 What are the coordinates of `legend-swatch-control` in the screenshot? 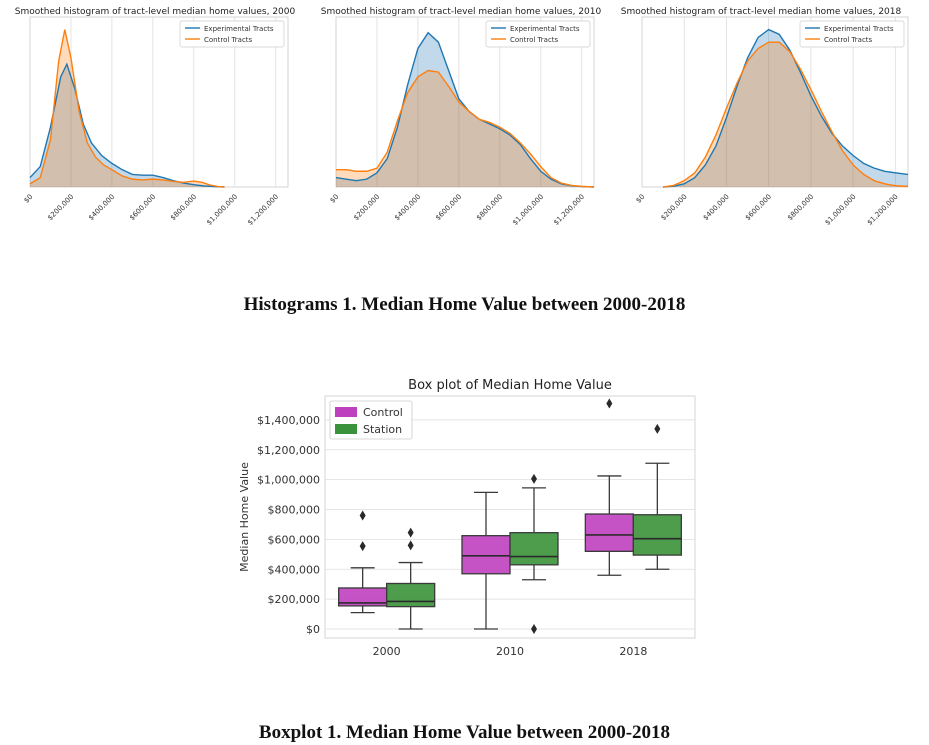 It's located at (346, 412).